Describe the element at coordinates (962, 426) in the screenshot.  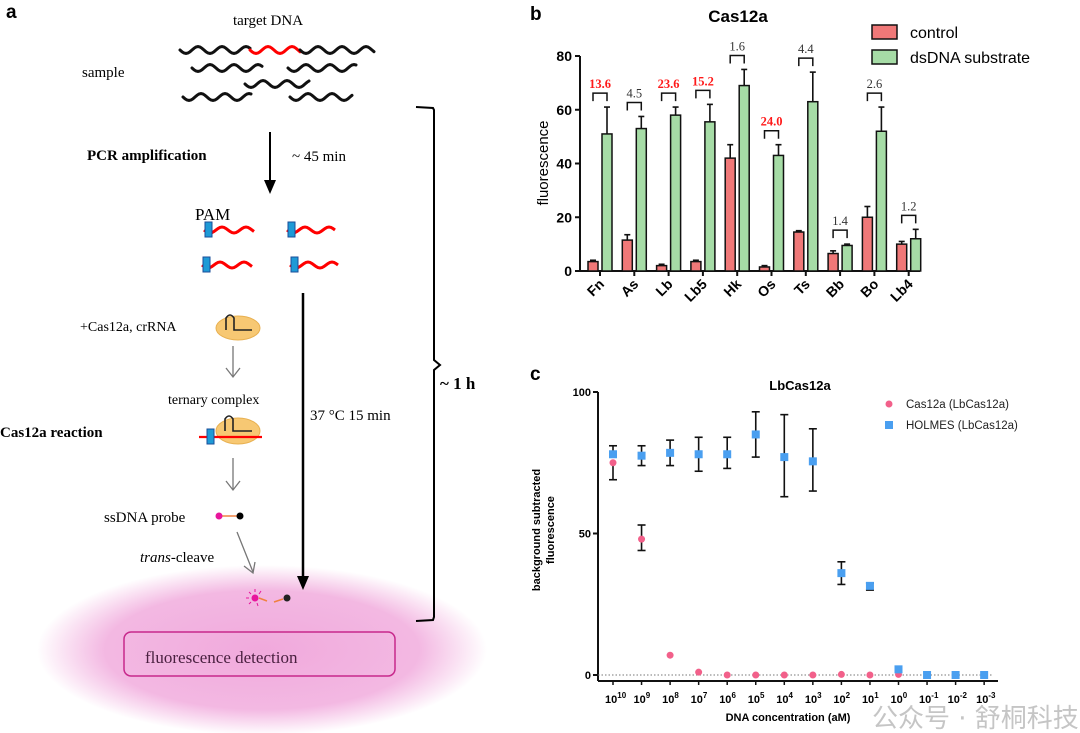
I see `legend-label: HOLMES (LbCas12a)` at that location.